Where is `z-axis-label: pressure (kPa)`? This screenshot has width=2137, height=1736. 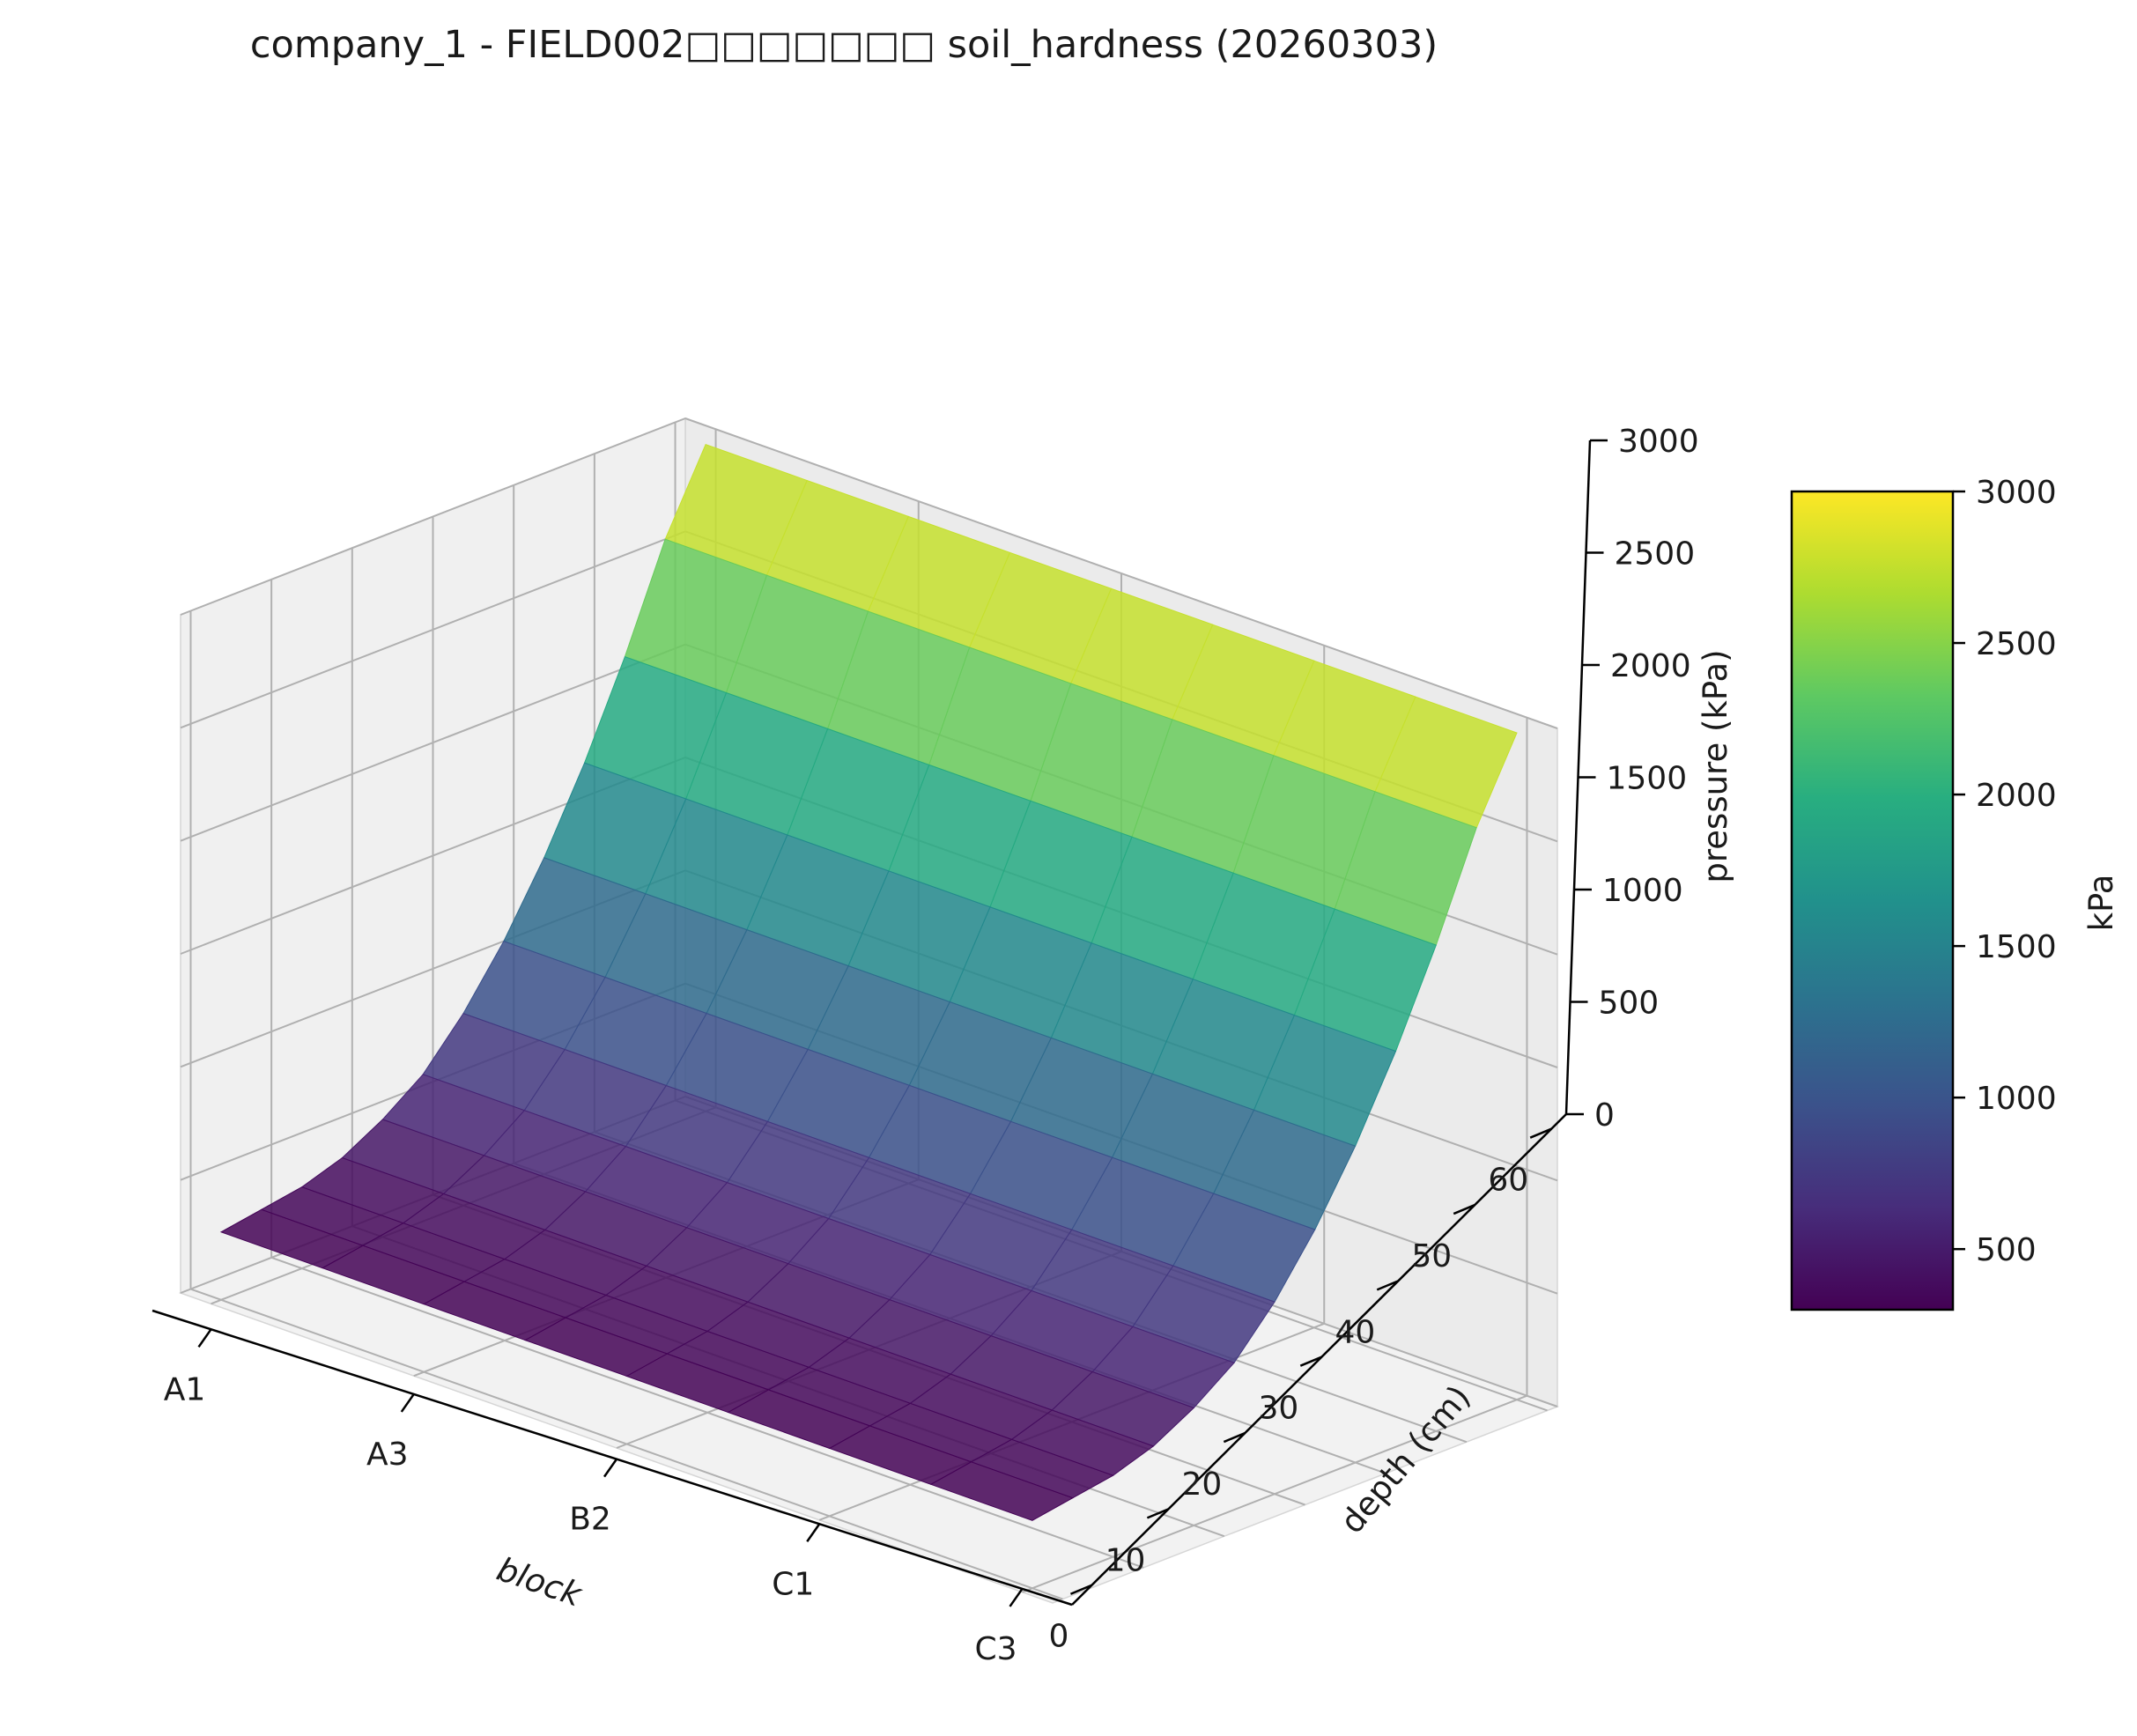
z-axis-label: pressure (kPa) is located at coordinates (1715, 766).